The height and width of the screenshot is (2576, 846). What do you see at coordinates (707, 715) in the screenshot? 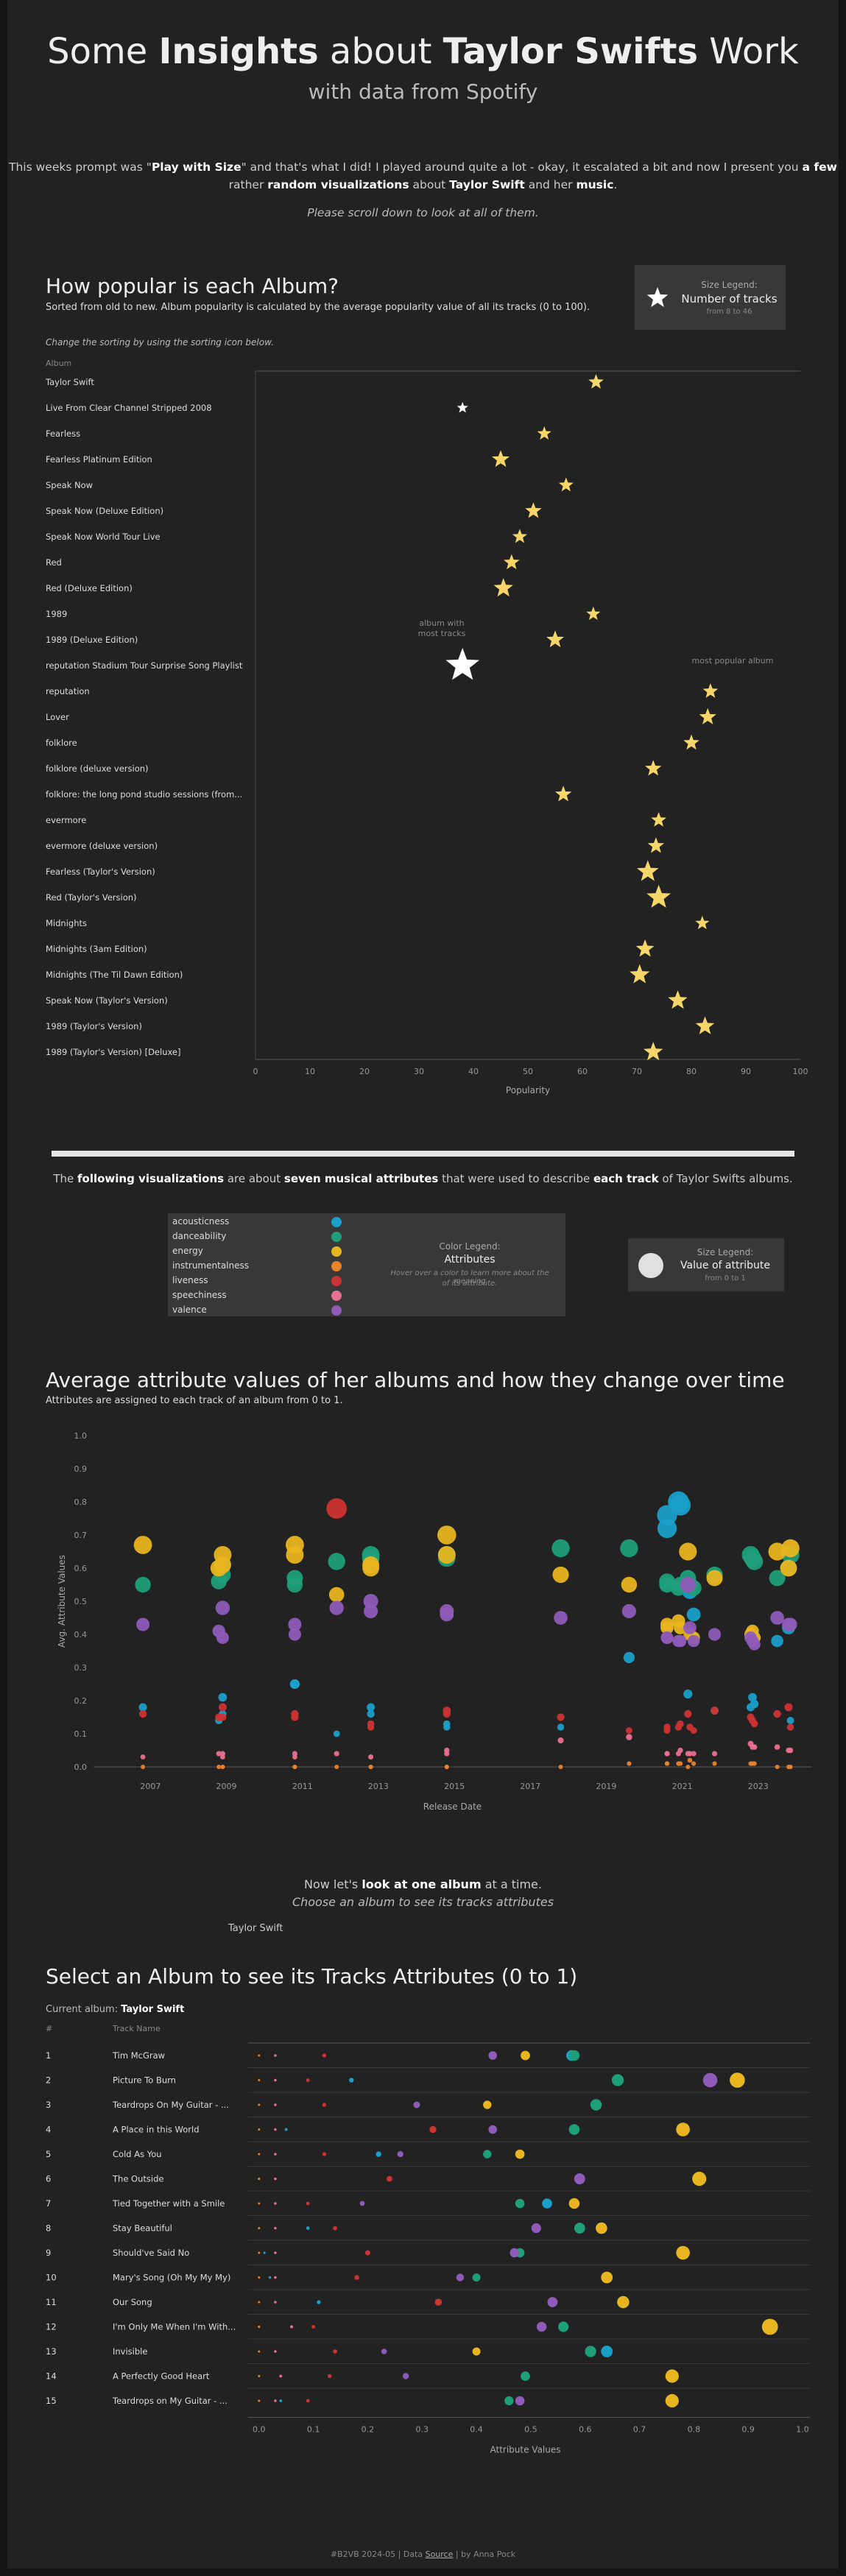
I see `album-star-lover` at bounding box center [707, 715].